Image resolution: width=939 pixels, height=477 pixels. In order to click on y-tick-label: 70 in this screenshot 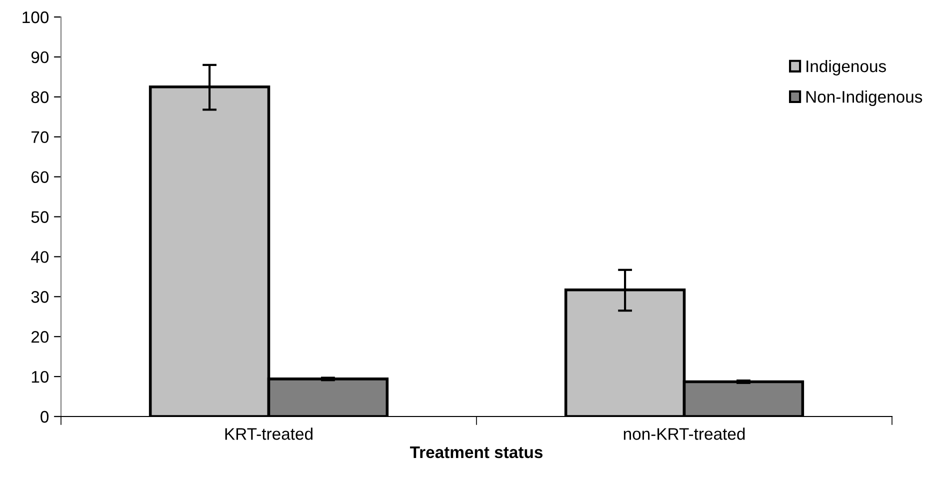, I will do `click(40, 137)`.